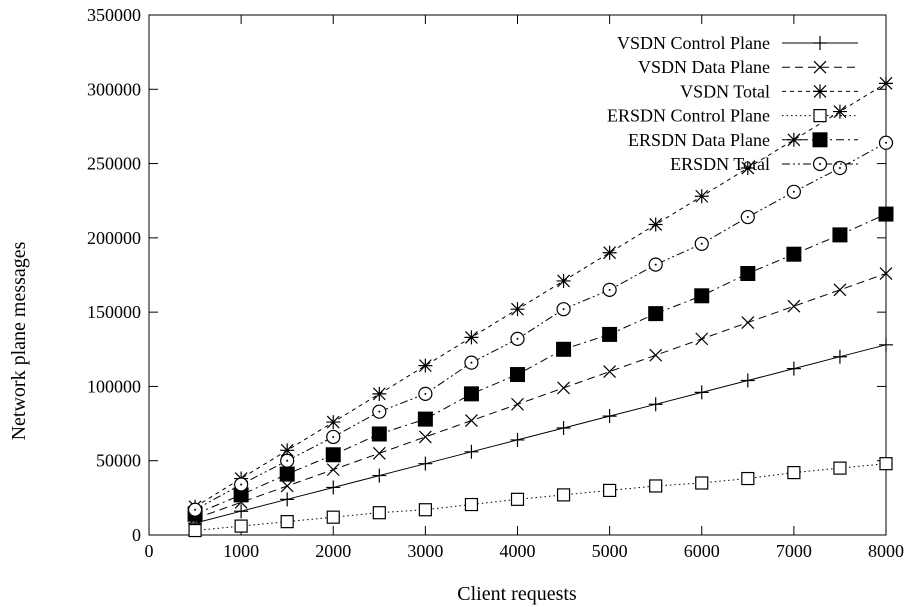 The width and height of the screenshot is (915, 607). What do you see at coordinates (610, 551) in the screenshot?
I see `x-tick-label: 5000` at bounding box center [610, 551].